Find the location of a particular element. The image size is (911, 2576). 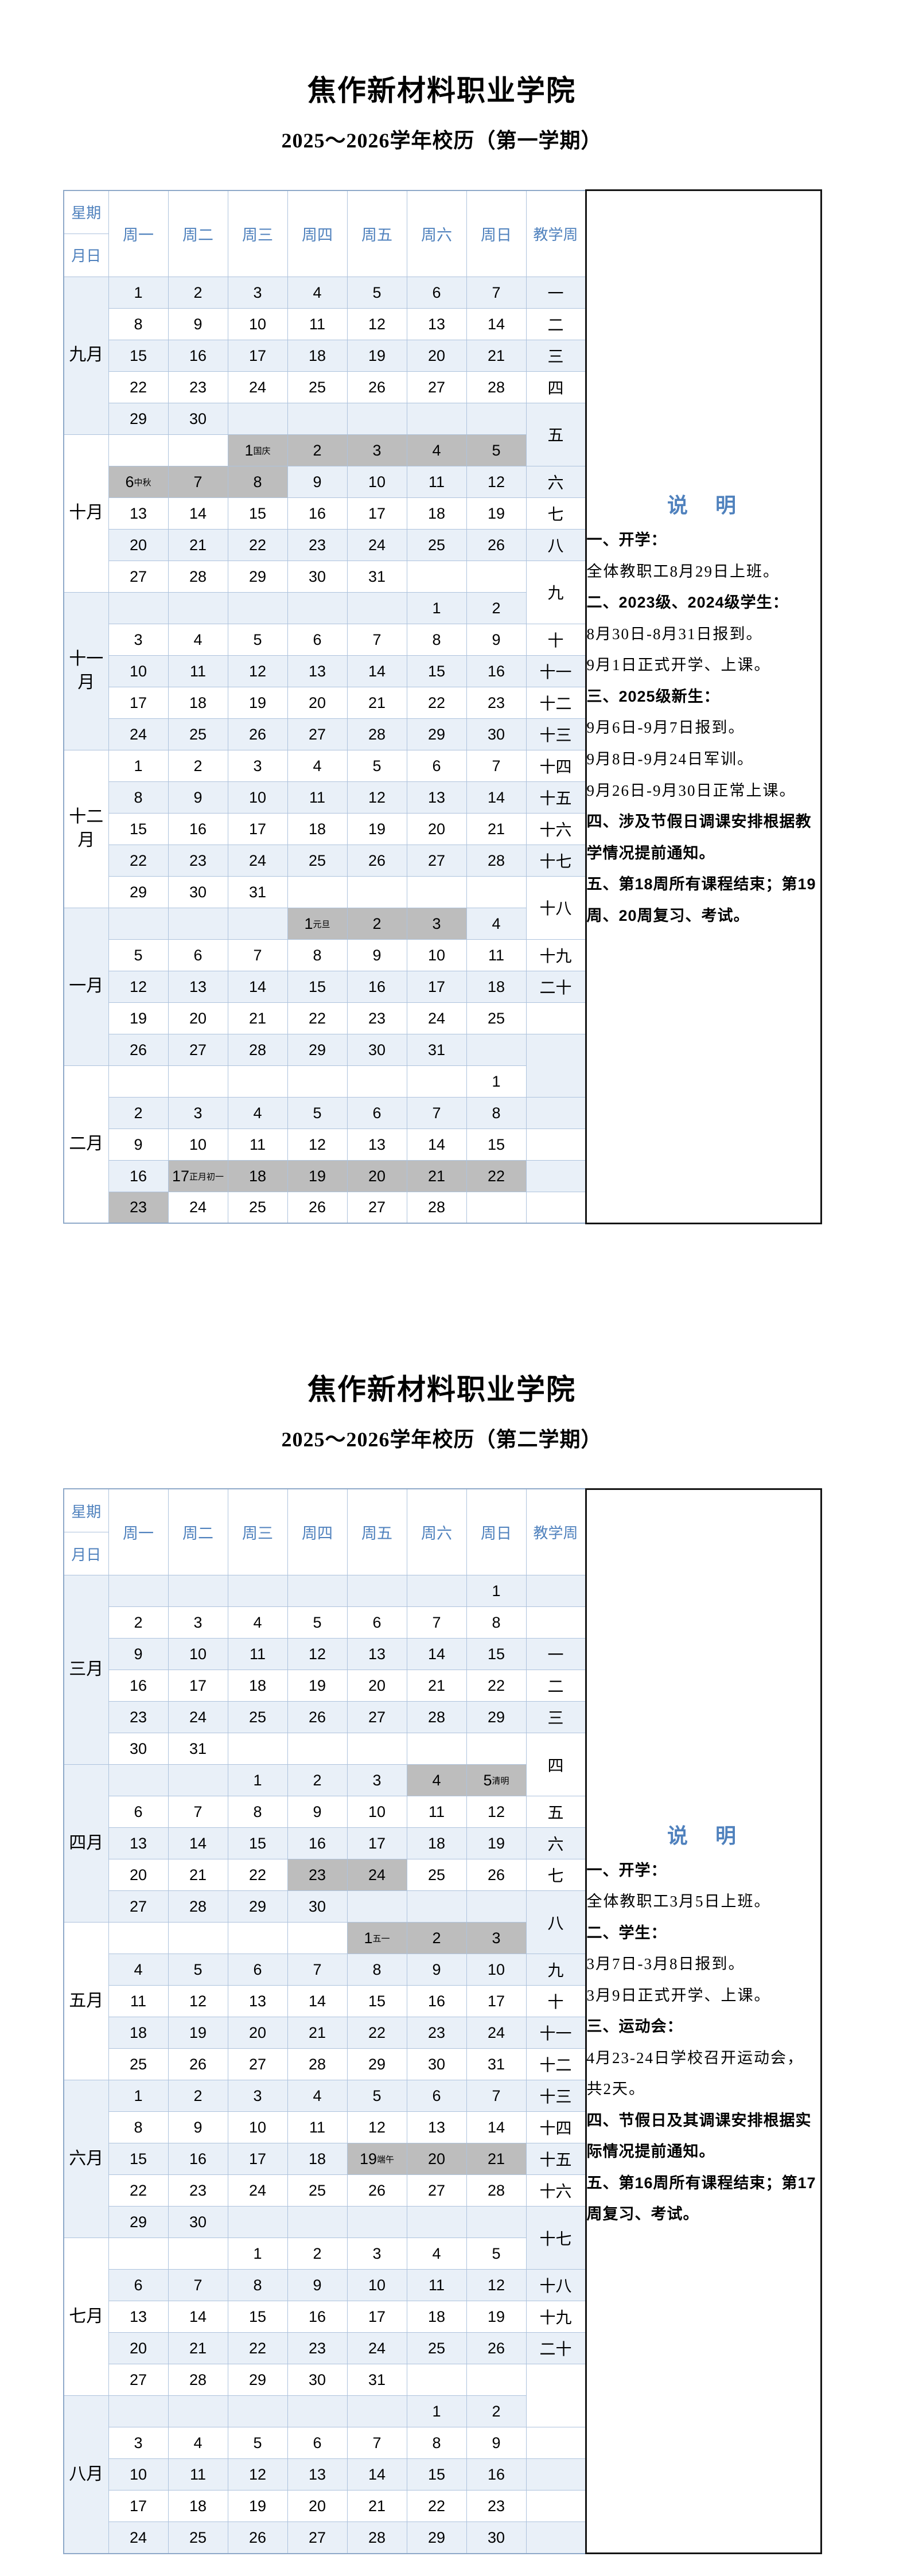

calendar-row: 17 18 19 20 21 22 23 十二 is located at coordinates (442, 702).